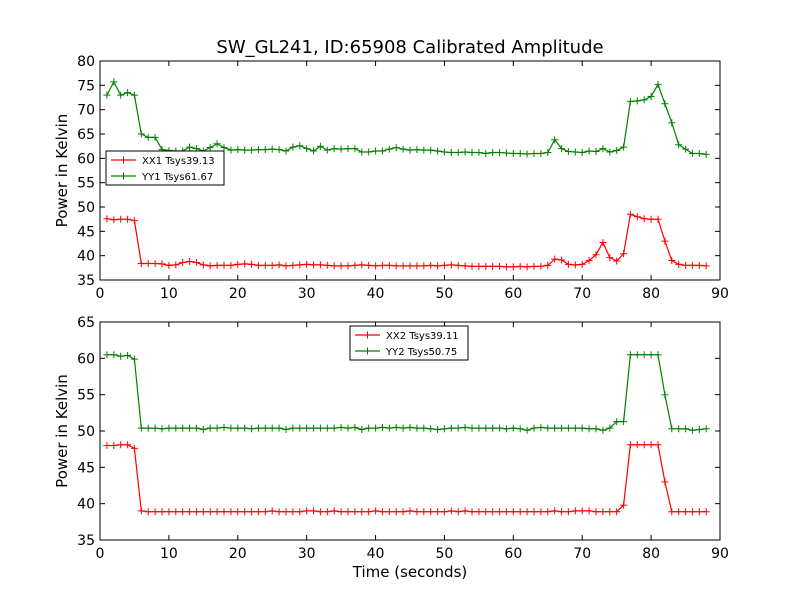 The height and width of the screenshot is (600, 800). I want to click on legend-label-0-1: YY1 Tsys61.67, so click(177, 177).